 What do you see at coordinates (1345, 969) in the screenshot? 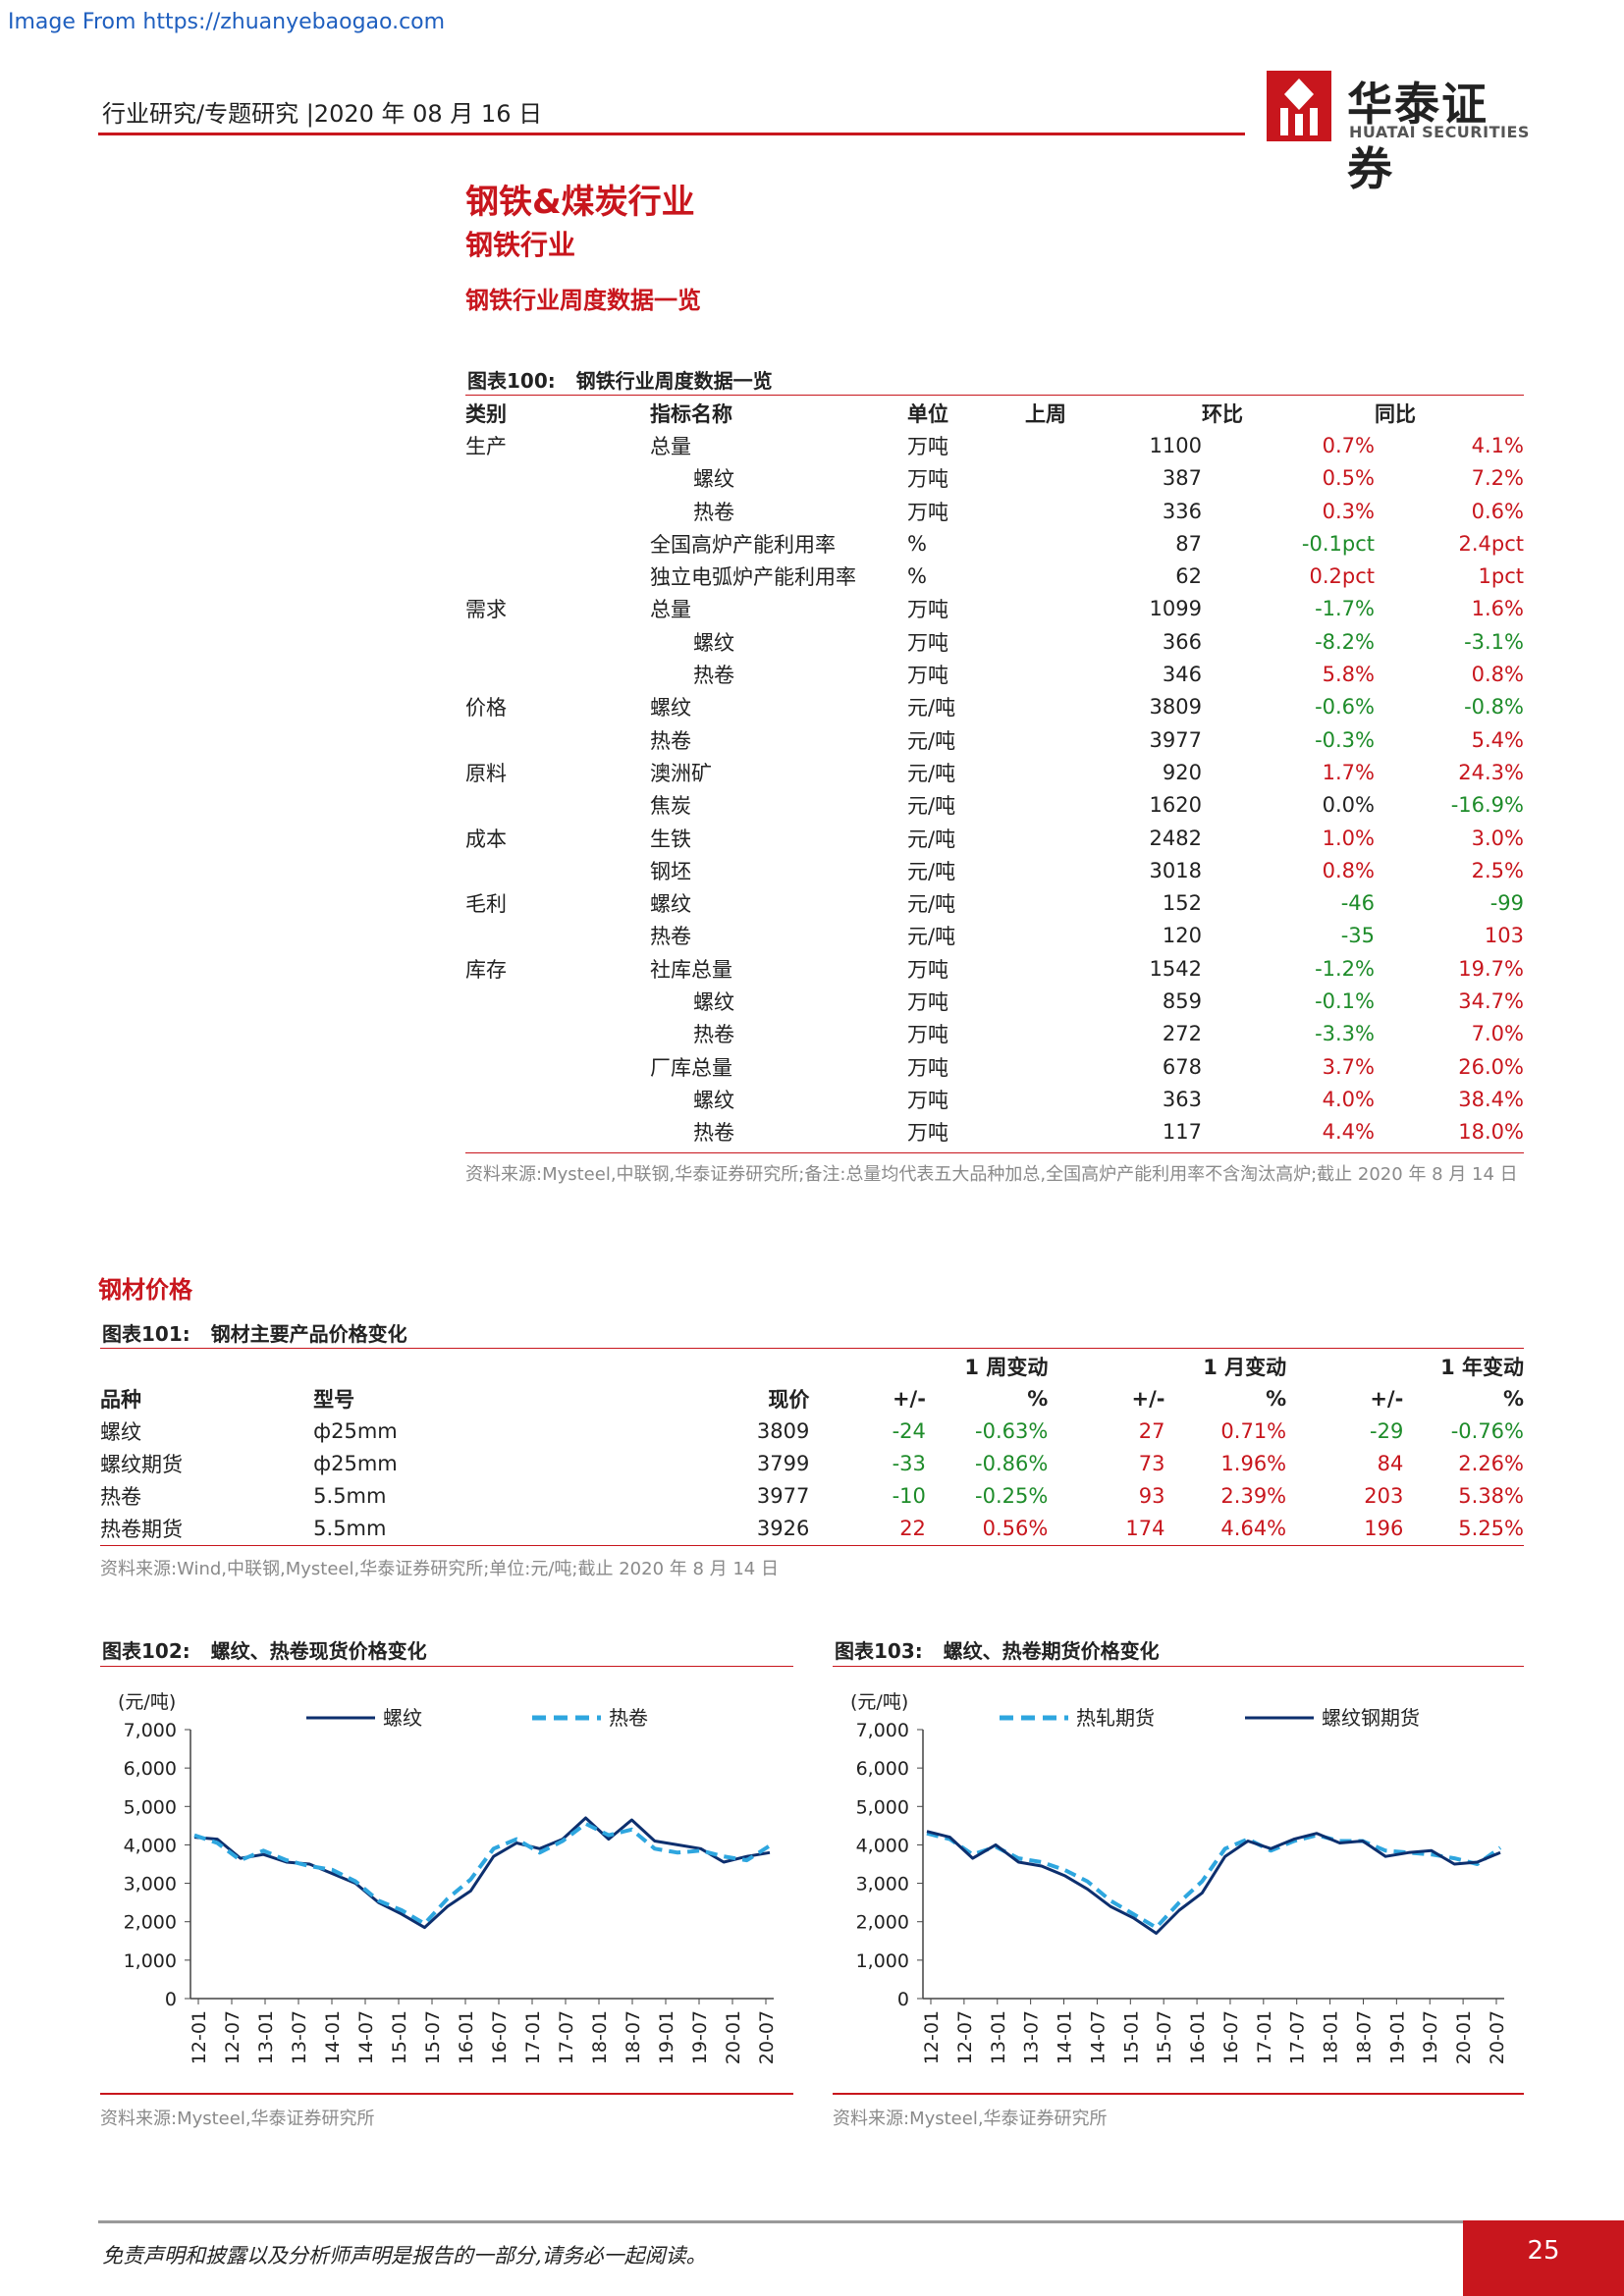
I see `cell-wow: -1.2%` at bounding box center [1345, 969].